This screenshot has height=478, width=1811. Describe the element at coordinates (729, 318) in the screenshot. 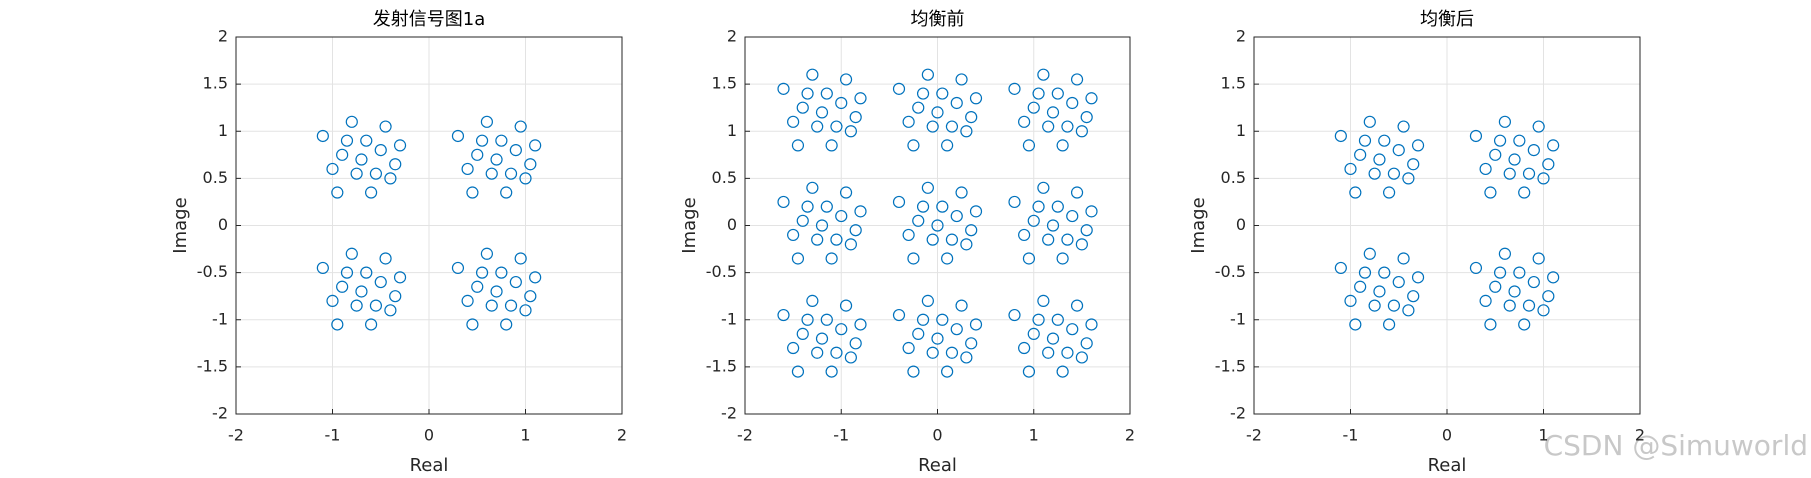

I see `y-tick-label: -1` at that location.